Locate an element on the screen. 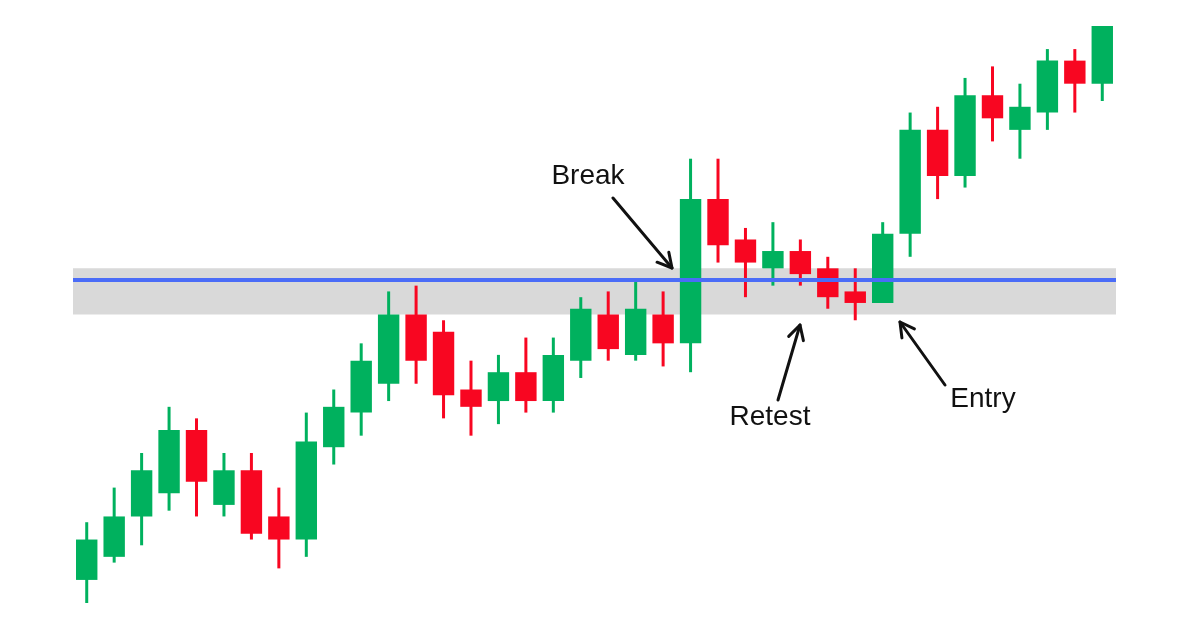 This screenshot has height=630, width=1200. annotation: Entry is located at coordinates (983, 398).